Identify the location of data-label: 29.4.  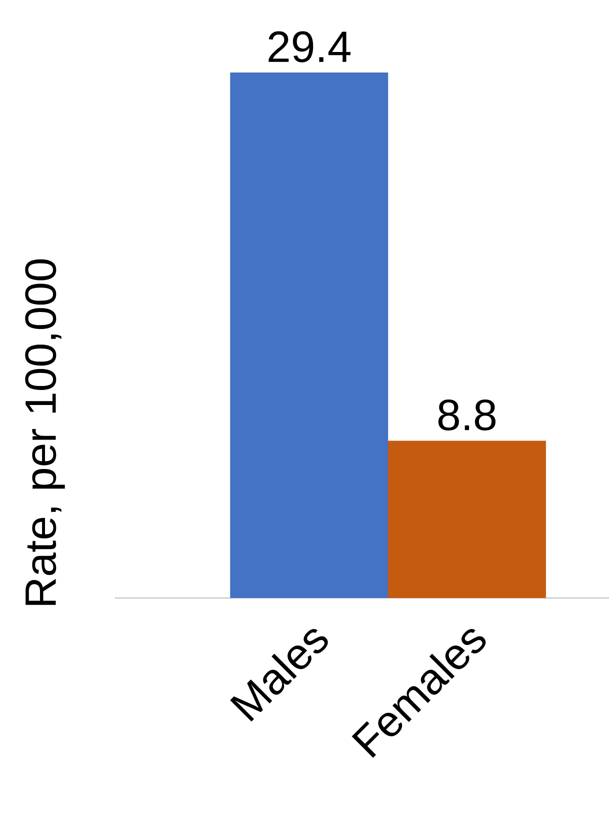
(309, 46).